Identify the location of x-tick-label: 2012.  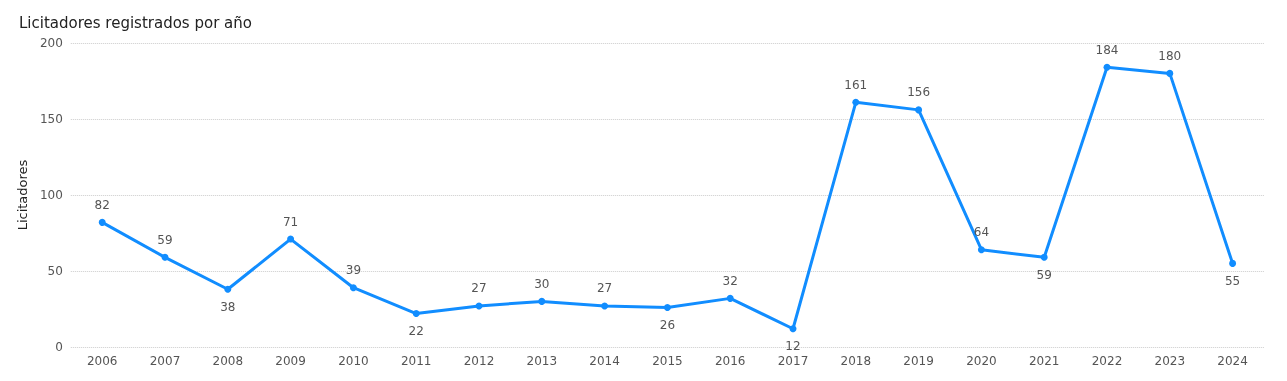
(479, 361).